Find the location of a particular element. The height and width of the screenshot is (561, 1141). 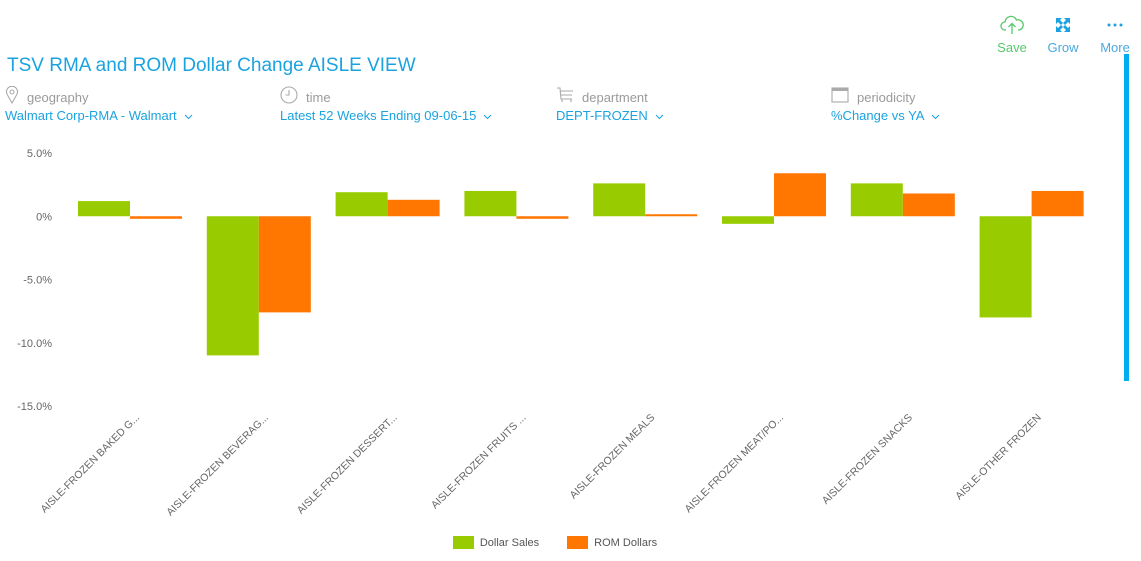

department-dropdown: DEPT-FROZEN is located at coordinates (610, 115).